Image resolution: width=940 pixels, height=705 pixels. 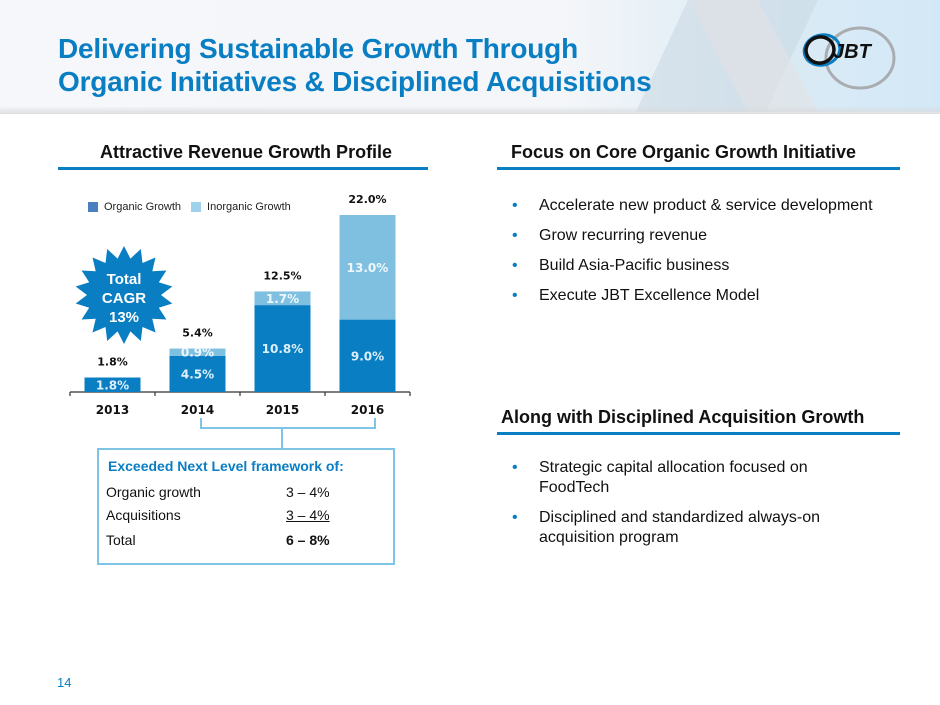 What do you see at coordinates (318, 48) in the screenshot?
I see `title-line-1: Delivering Sustainable Growth Through` at bounding box center [318, 48].